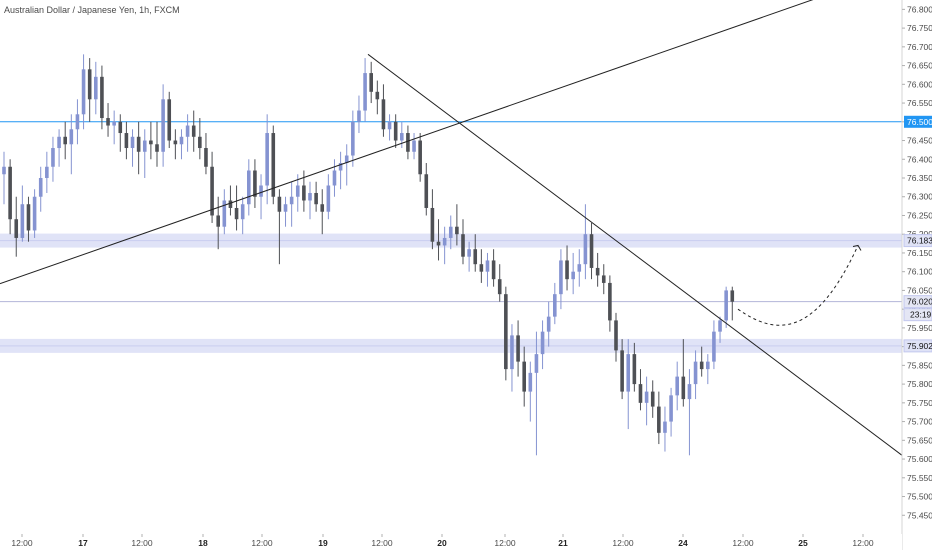 This screenshot has height=550, width=932. I want to click on y-tick-label: 76.250, so click(919, 215).